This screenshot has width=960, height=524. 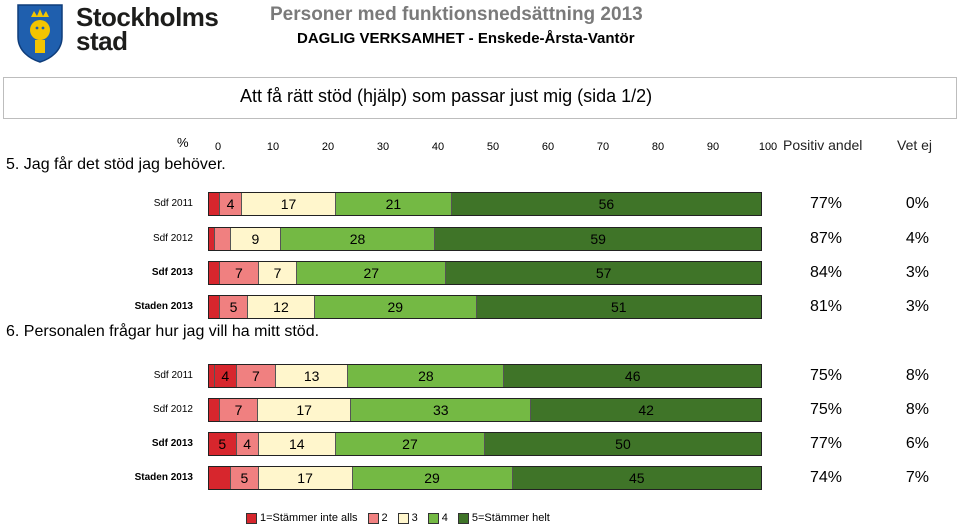 I want to click on bar-value-label: 56, so click(x=606, y=204).